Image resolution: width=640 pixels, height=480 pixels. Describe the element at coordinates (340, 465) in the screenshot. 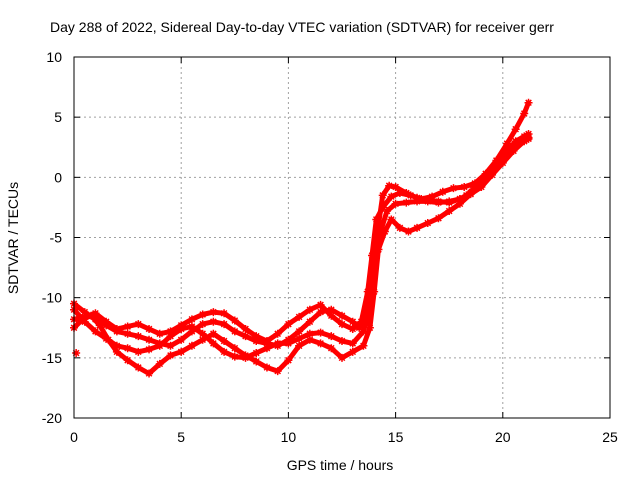

I see `x-axis-label: GPS time / hours` at that location.